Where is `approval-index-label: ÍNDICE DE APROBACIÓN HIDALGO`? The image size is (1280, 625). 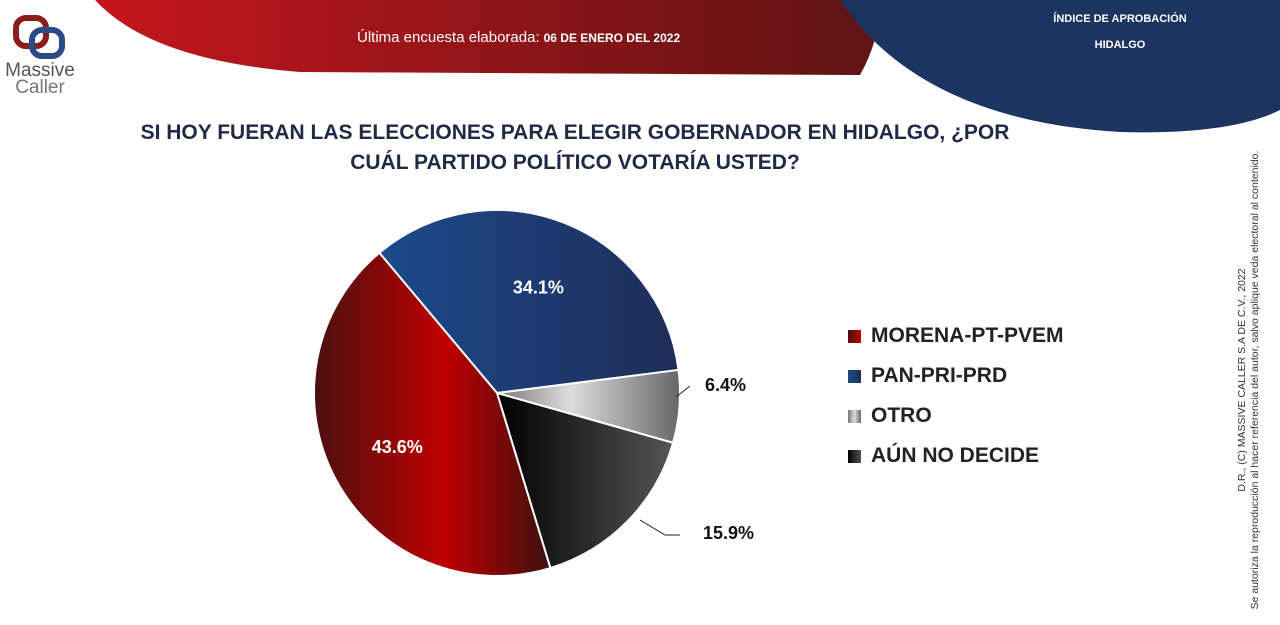 approval-index-label: ÍNDICE DE APROBACIÓN HIDALGO is located at coordinates (1120, 32).